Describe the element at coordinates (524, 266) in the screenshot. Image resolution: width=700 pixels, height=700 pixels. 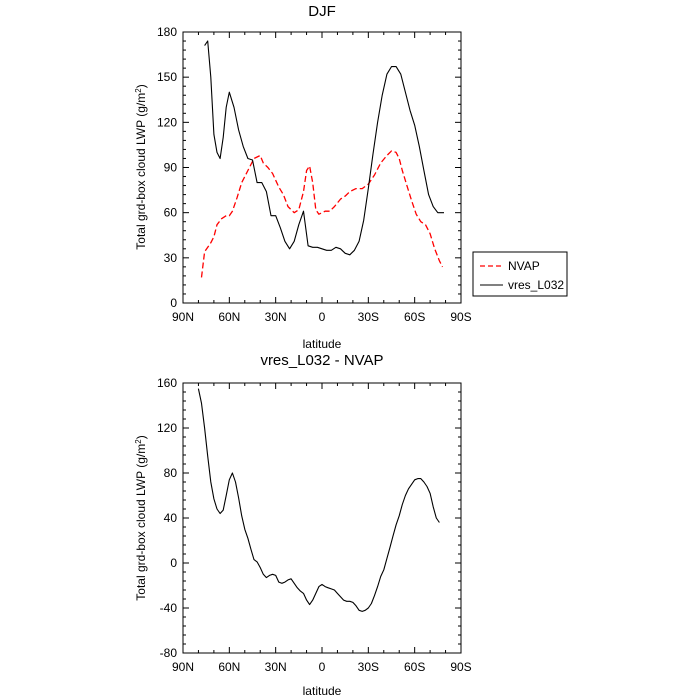
I see `legend-label-nvap: NVAP` at that location.